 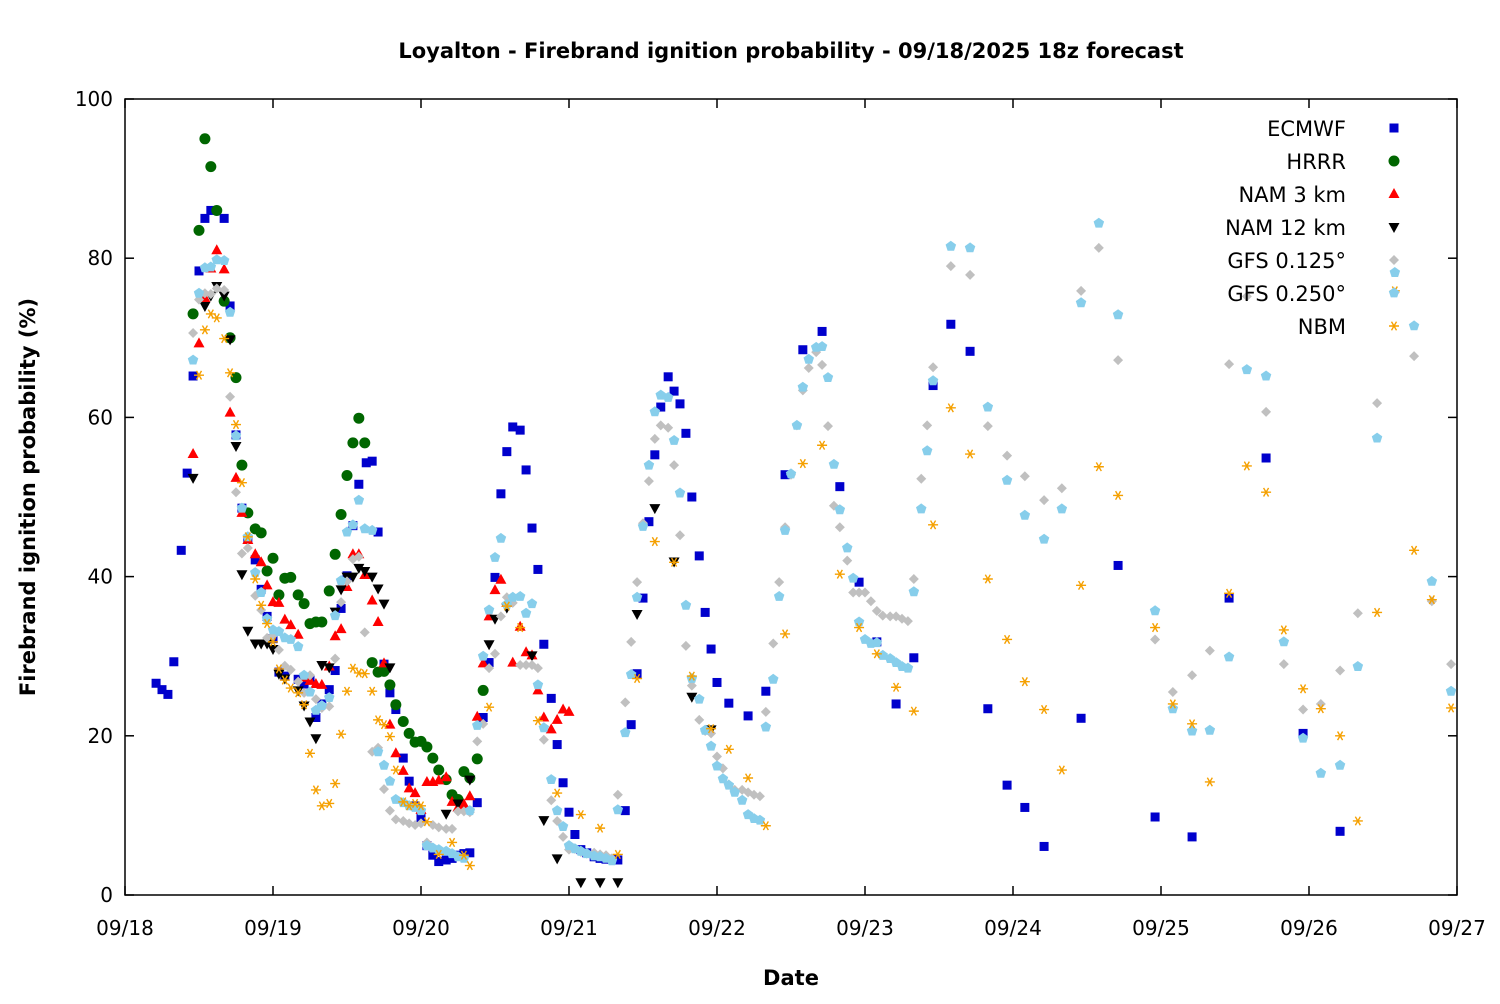 What do you see at coordinates (1013, 928) in the screenshot?
I see `x-tick-label: 09/24` at bounding box center [1013, 928].